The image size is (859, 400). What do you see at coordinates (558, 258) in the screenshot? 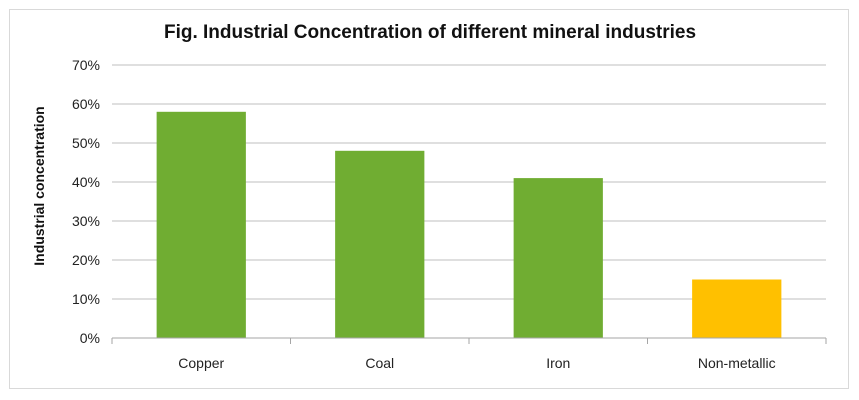
I see `bar-iron` at bounding box center [558, 258].